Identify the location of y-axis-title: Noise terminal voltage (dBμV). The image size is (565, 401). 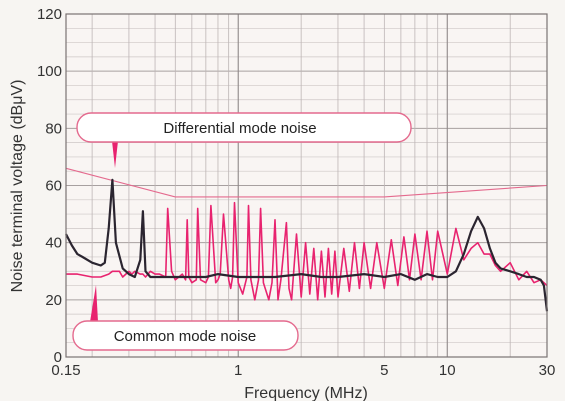
(17, 186).